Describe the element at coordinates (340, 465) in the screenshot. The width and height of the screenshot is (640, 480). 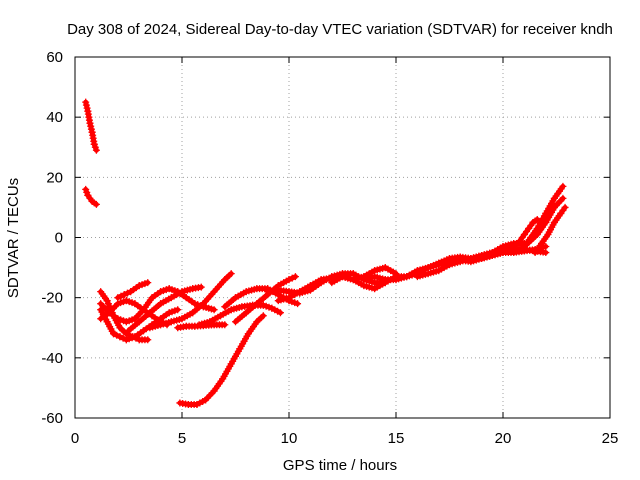
I see `x-axis-label: GPS time / hours` at that location.